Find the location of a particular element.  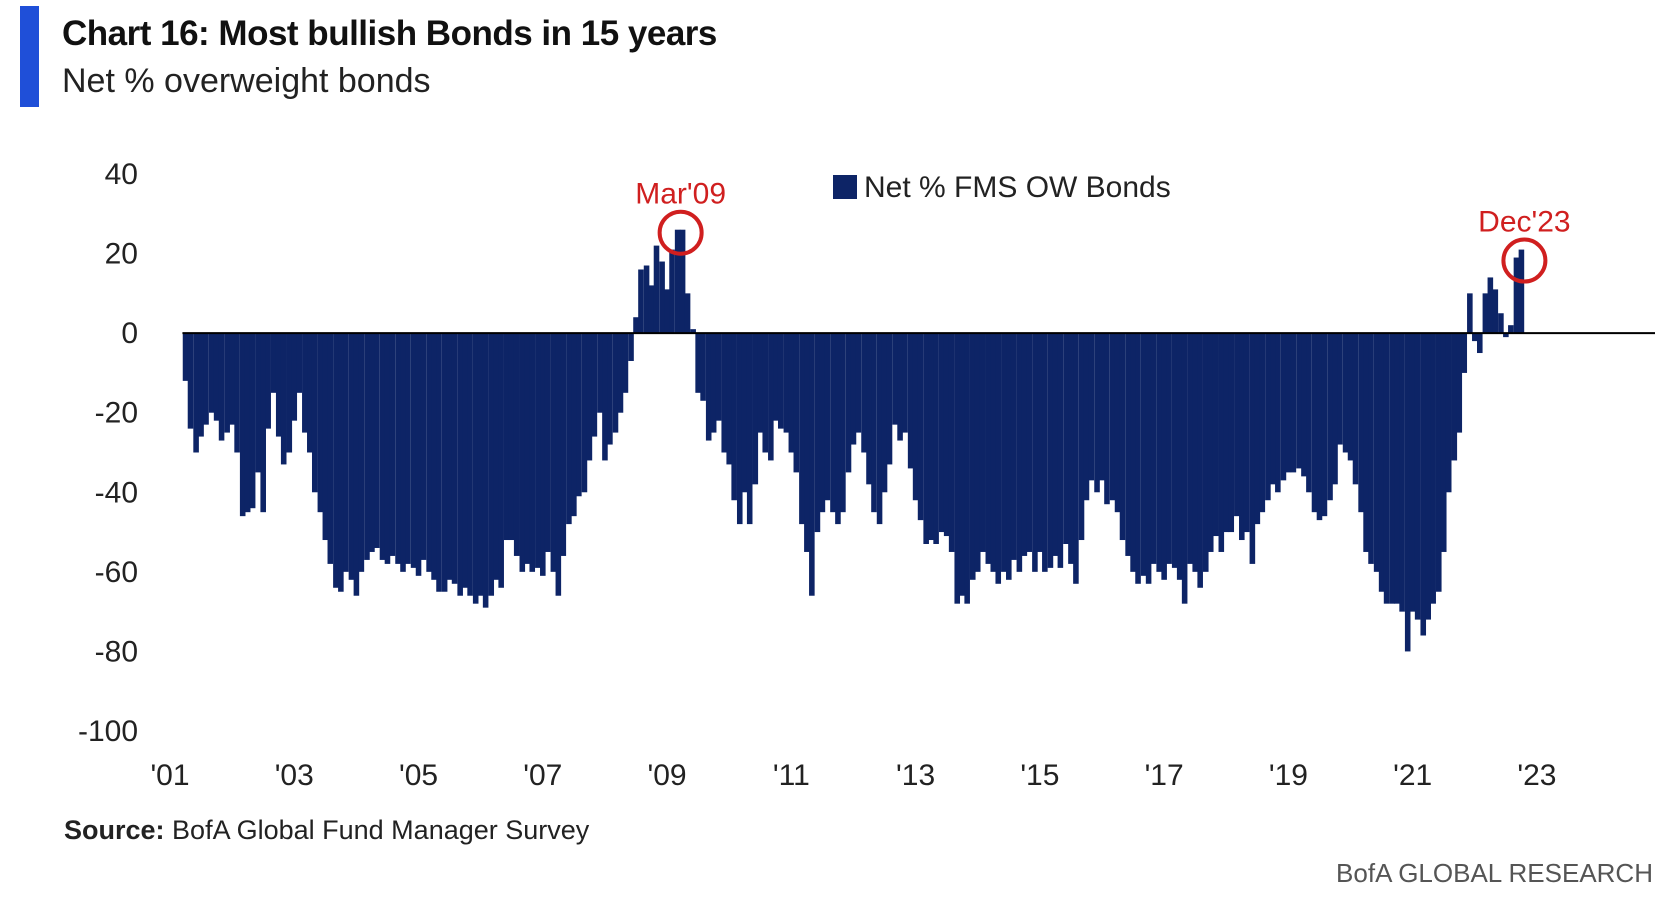

annotation-circle is located at coordinates (1524, 260).